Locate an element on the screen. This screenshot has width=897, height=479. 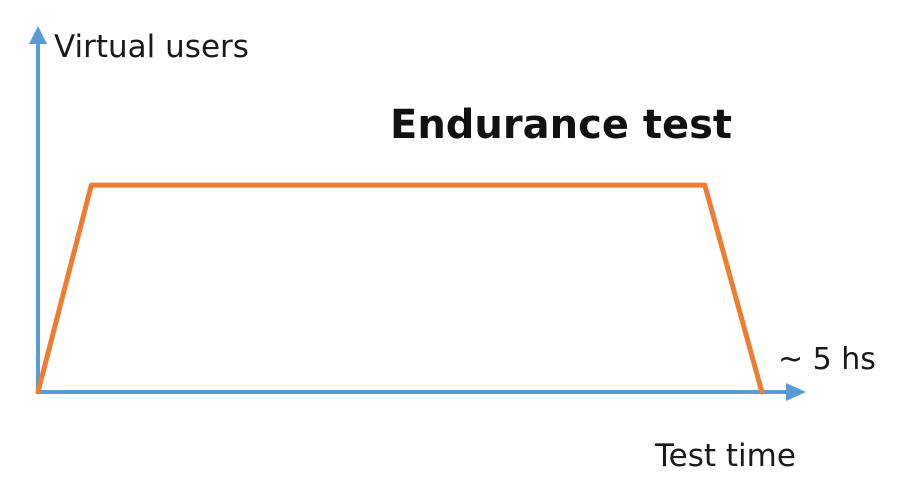
y-axis-arrowhead is located at coordinates (38, 35).